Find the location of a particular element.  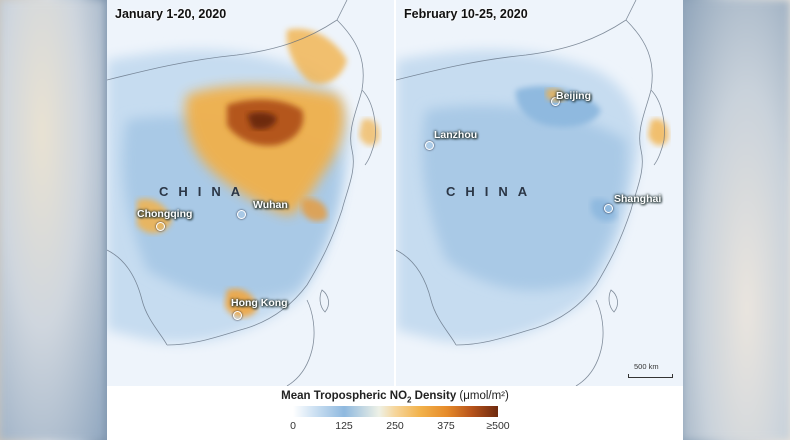

panel-title-january: January 1-20, 2020 is located at coordinates (171, 14).